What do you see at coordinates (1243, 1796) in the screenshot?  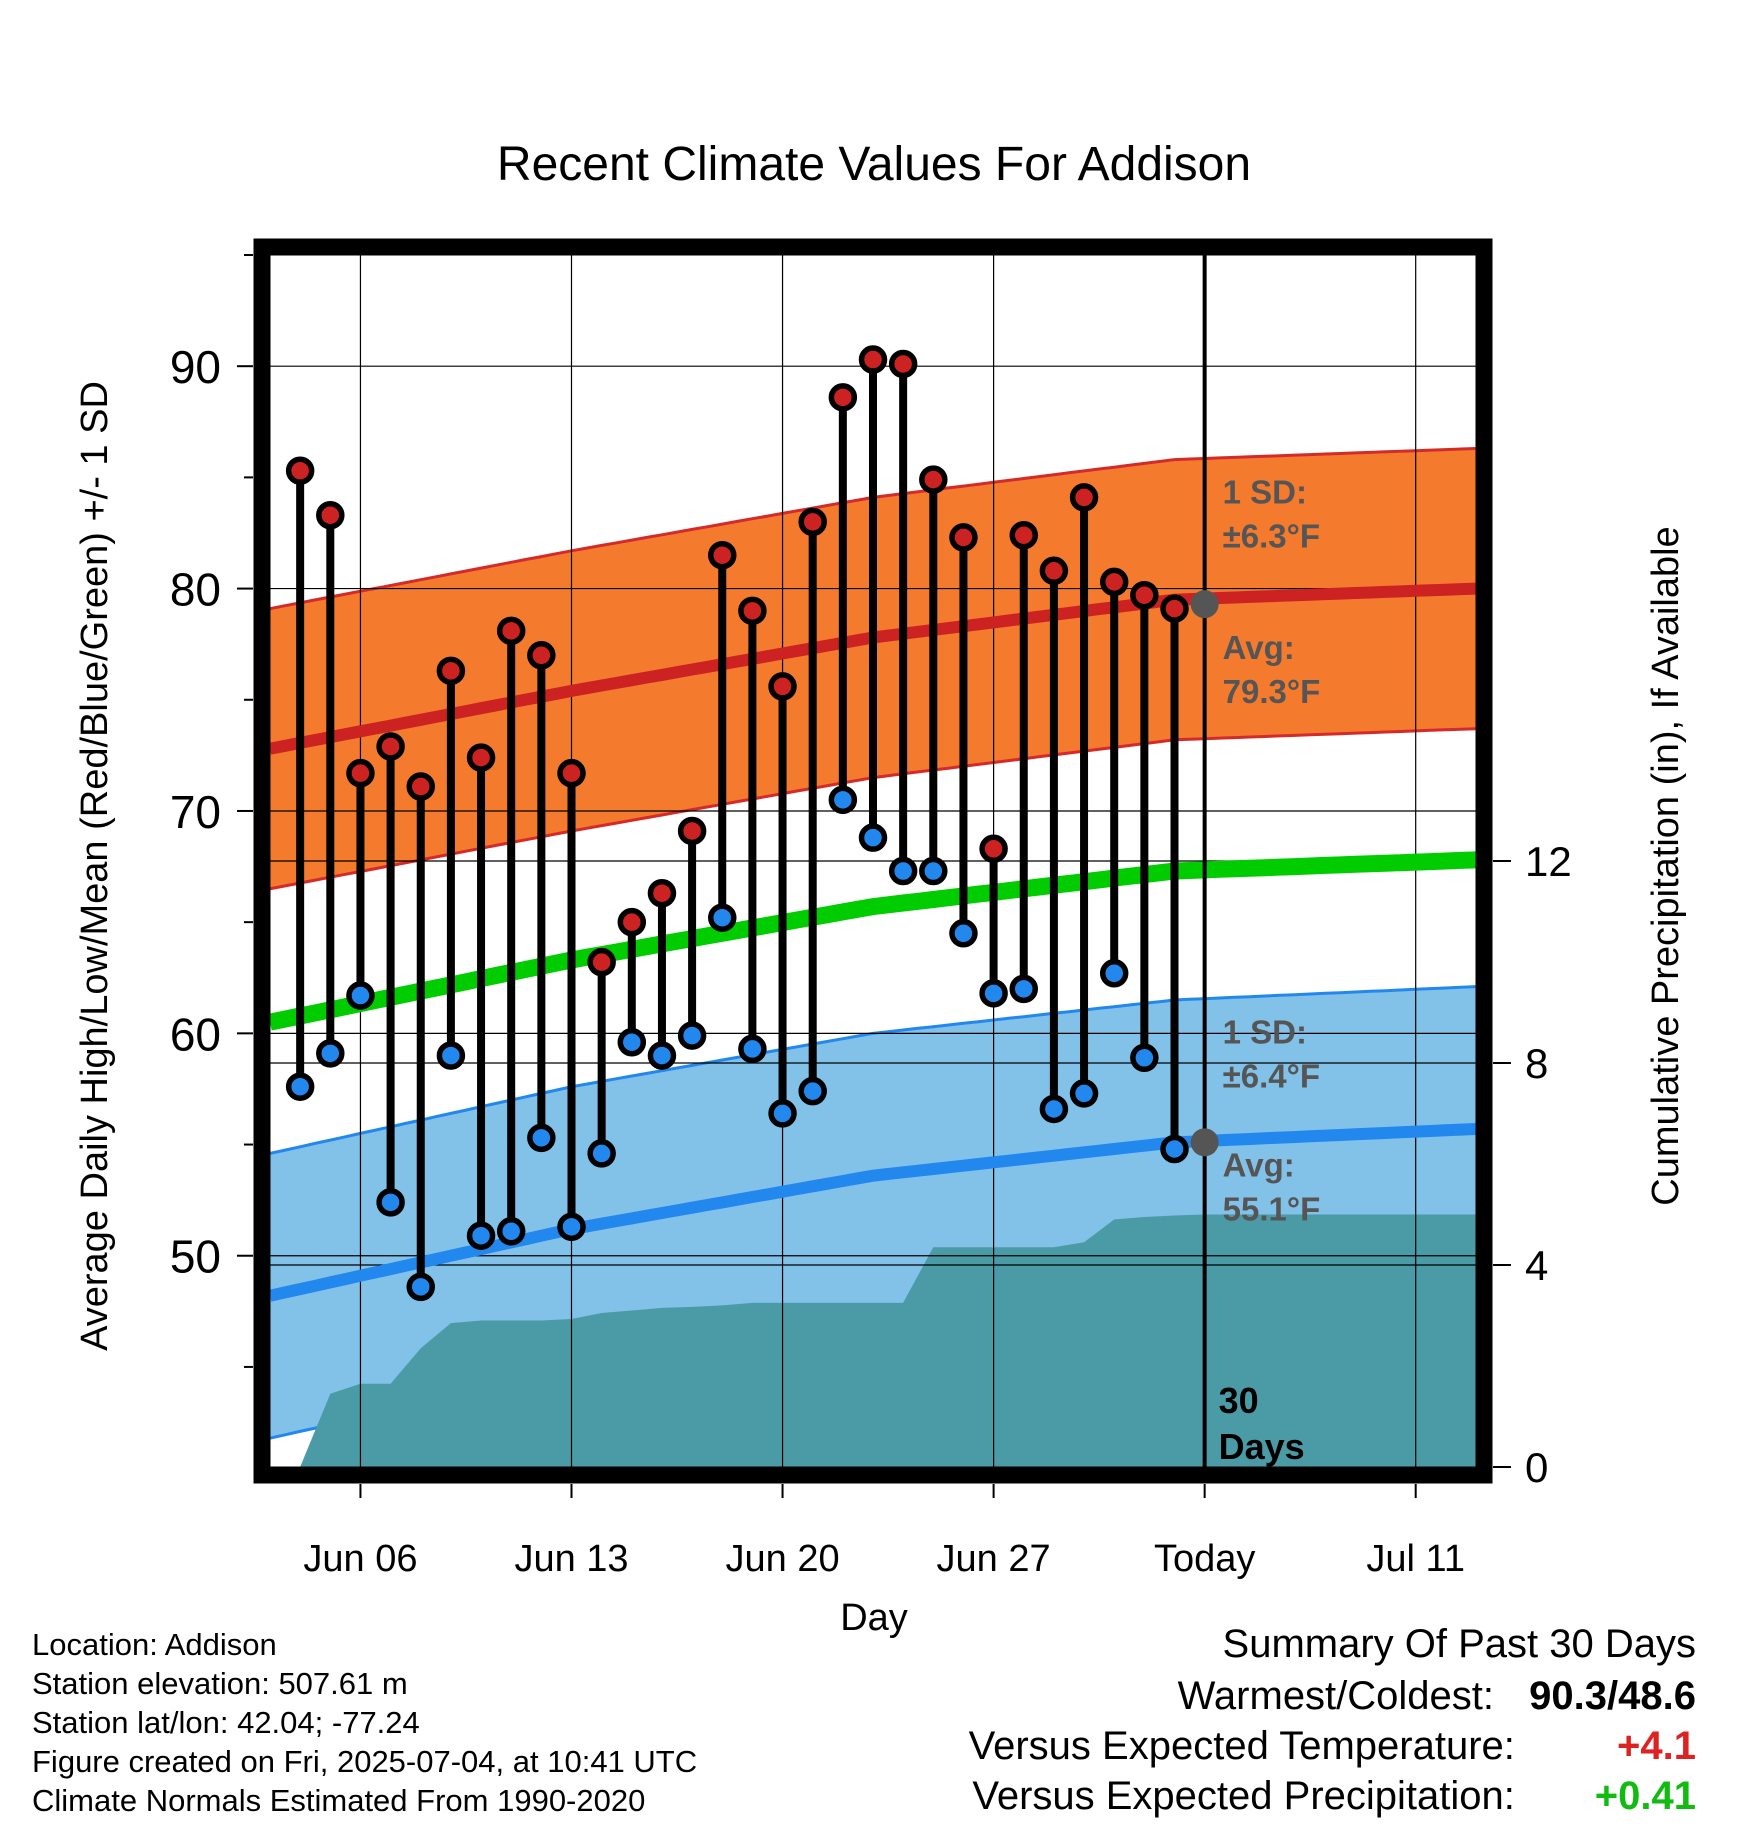 I see `precip-label: Versus Expected Precipitation:` at bounding box center [1243, 1796].